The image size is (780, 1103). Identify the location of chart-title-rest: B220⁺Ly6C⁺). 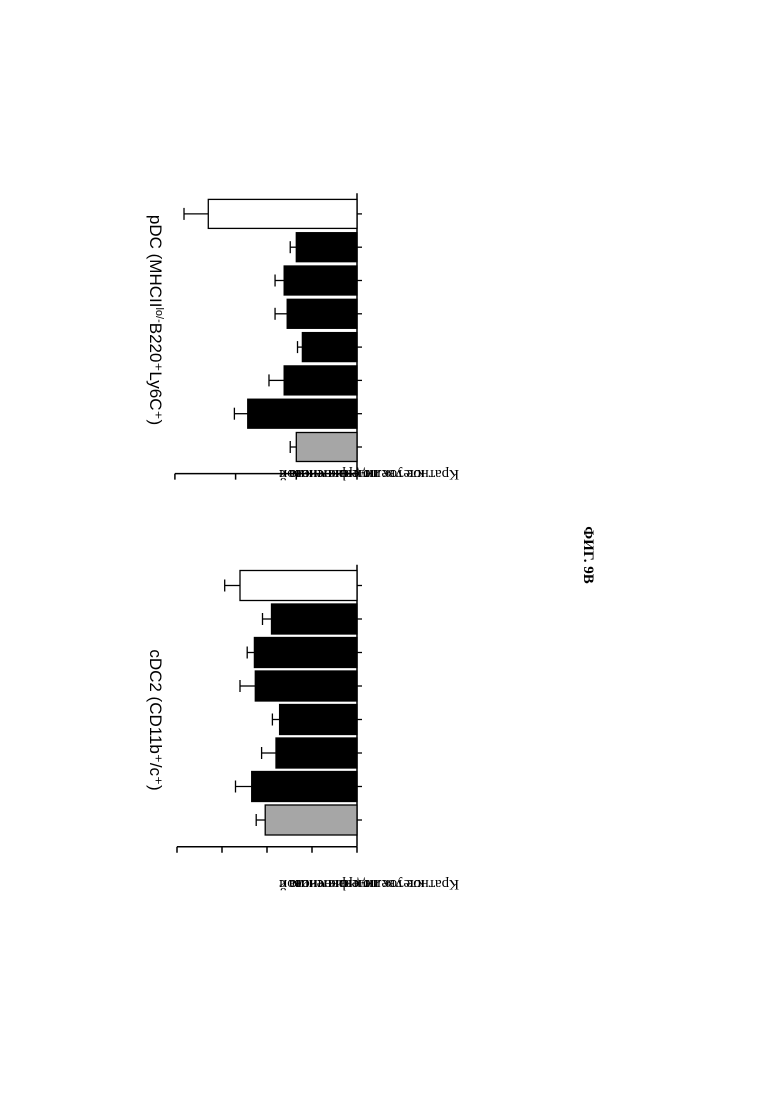
(155, 374).